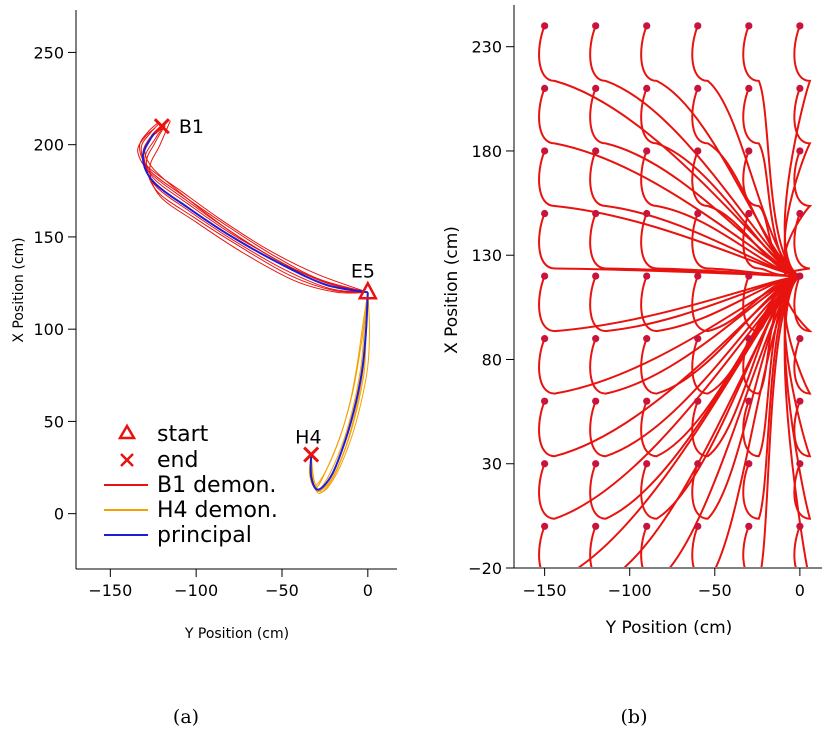 This screenshot has width=822, height=739. I want to click on panel-b-x-ticks: −150 −100 −50 0, so click(664, 584).